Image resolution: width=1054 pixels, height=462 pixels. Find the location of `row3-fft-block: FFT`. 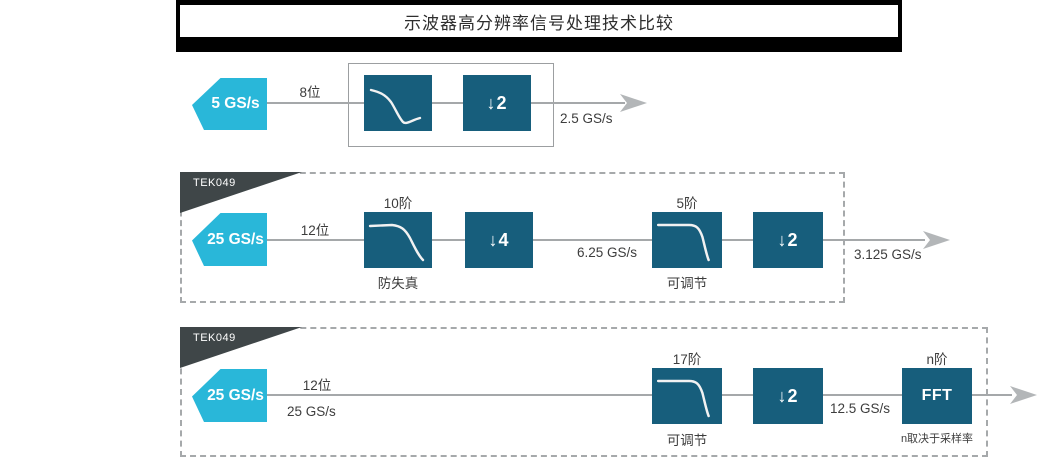

row3-fft-block: FFT is located at coordinates (937, 396).